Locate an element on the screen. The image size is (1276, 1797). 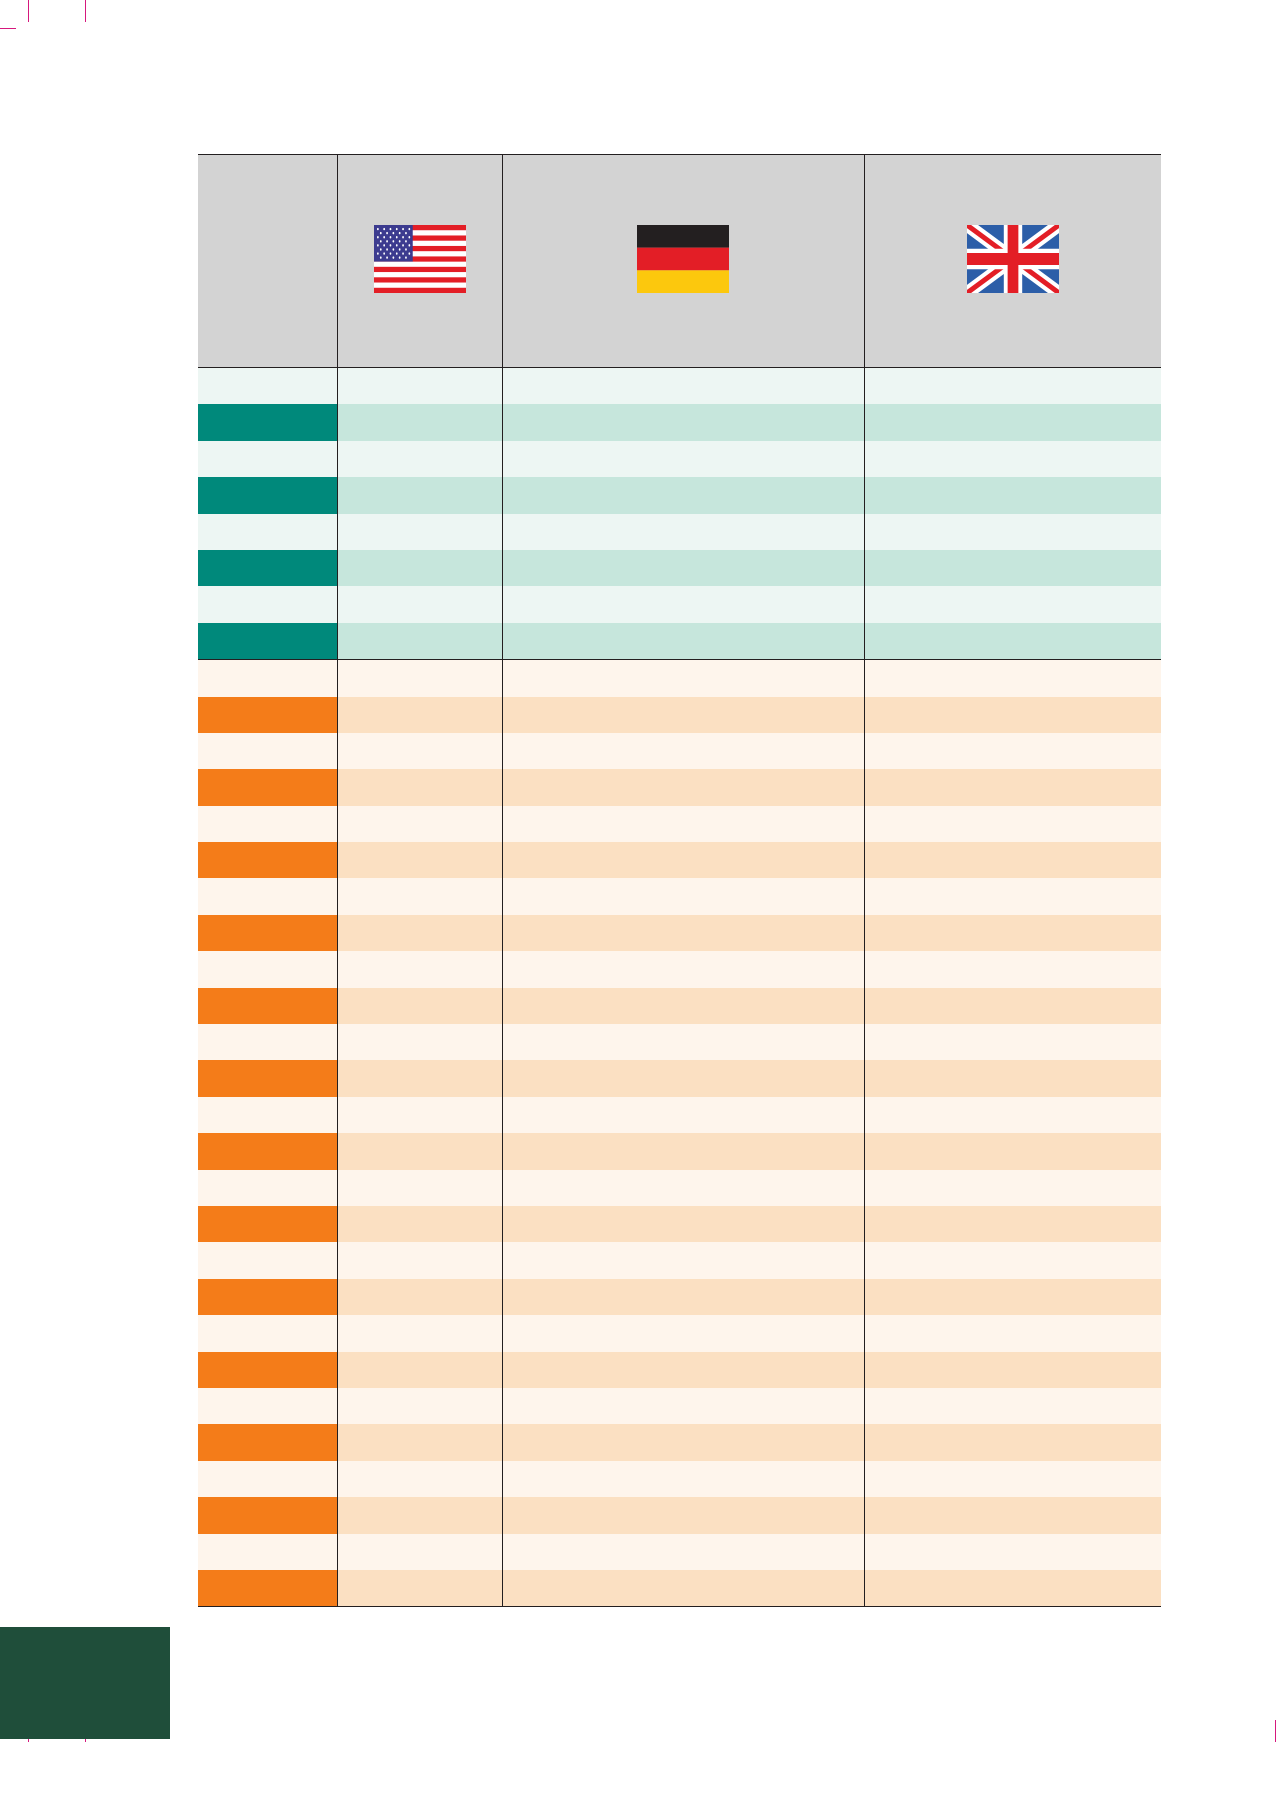
united-kingdom-flag-icon is located at coordinates (1012, 259).